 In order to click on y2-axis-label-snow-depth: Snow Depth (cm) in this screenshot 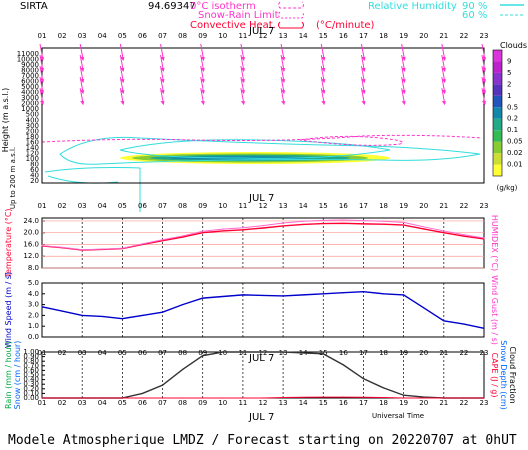, I will do `click(503, 374)`.